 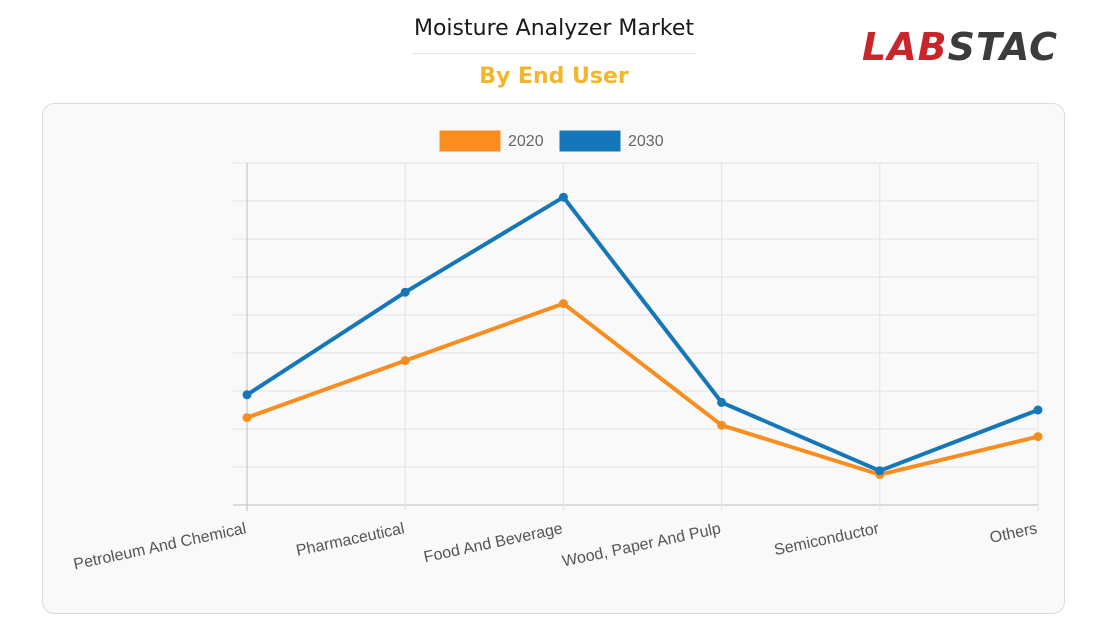 I want to click on chart-title: Moisture Analyzer Market, so click(x=554, y=28).